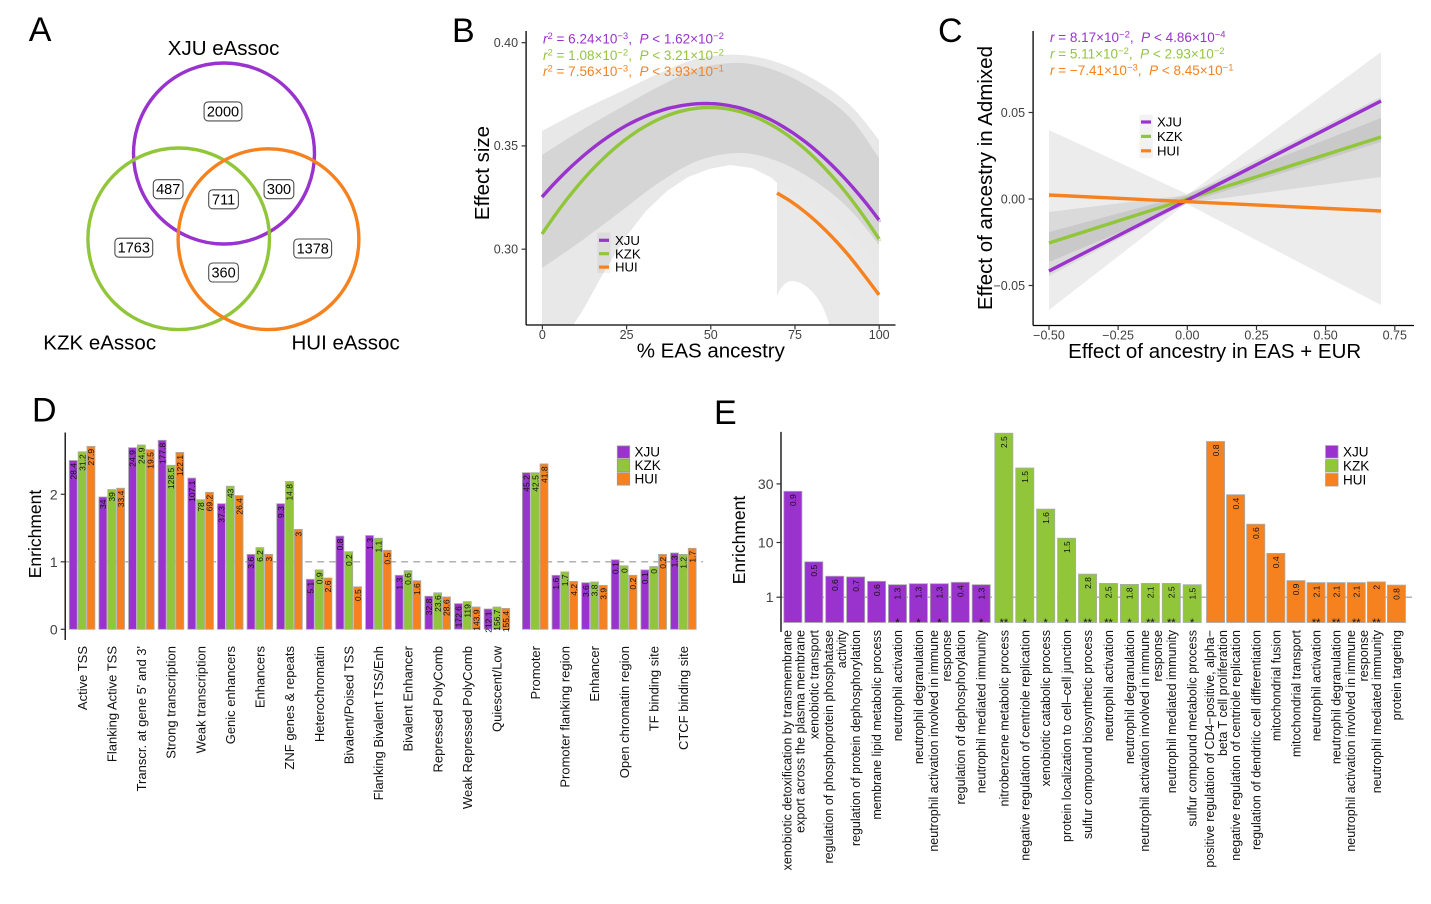 The width and height of the screenshot is (1431, 904). What do you see at coordinates (121, 498) in the screenshot?
I see `svg-text: 33.4` at bounding box center [121, 498].